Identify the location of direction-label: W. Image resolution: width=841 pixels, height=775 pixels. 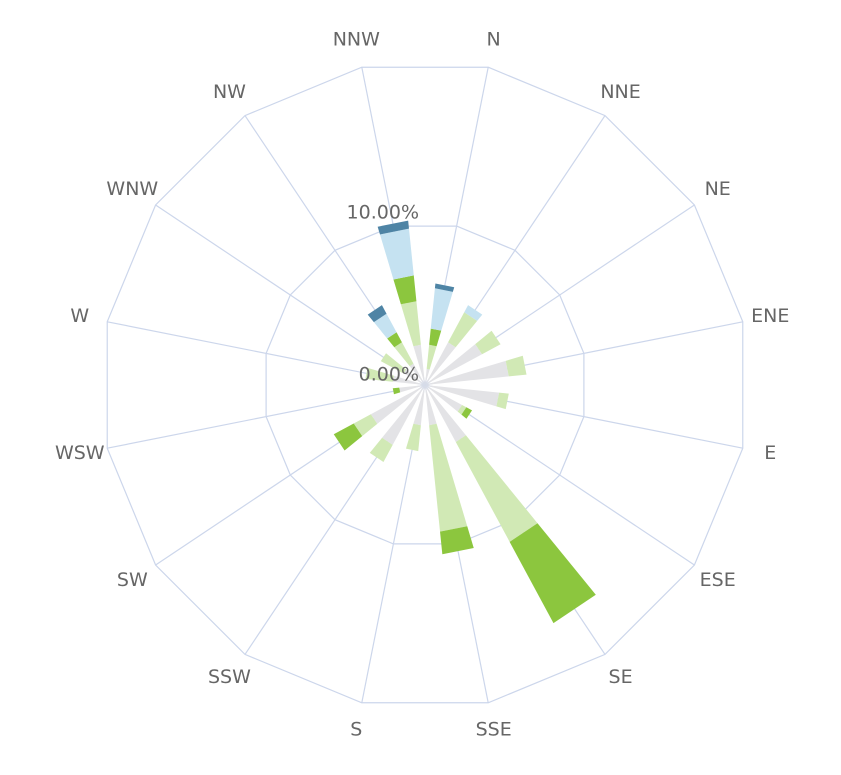
(79, 316).